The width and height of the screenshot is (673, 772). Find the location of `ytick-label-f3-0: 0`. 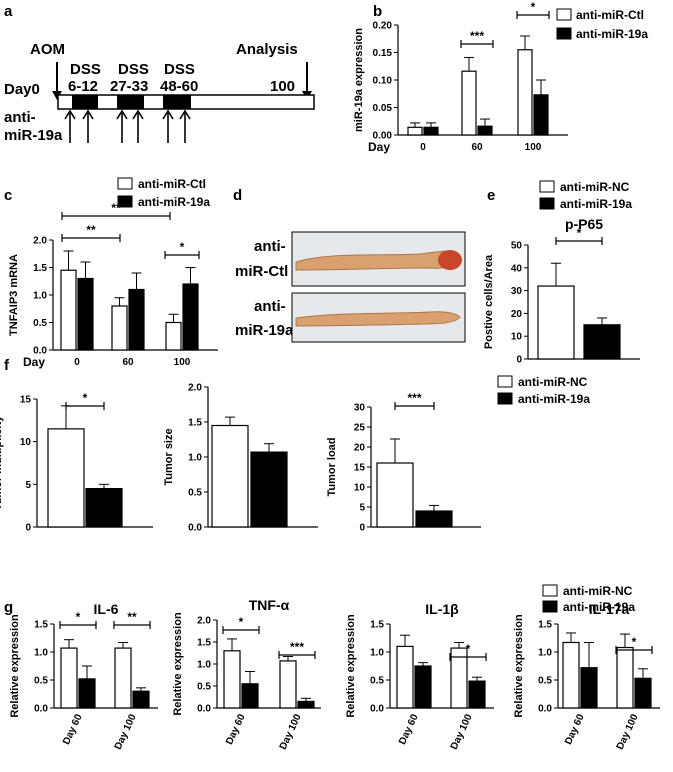

ytick-label-f3-0: 0 is located at coordinates (362, 528).